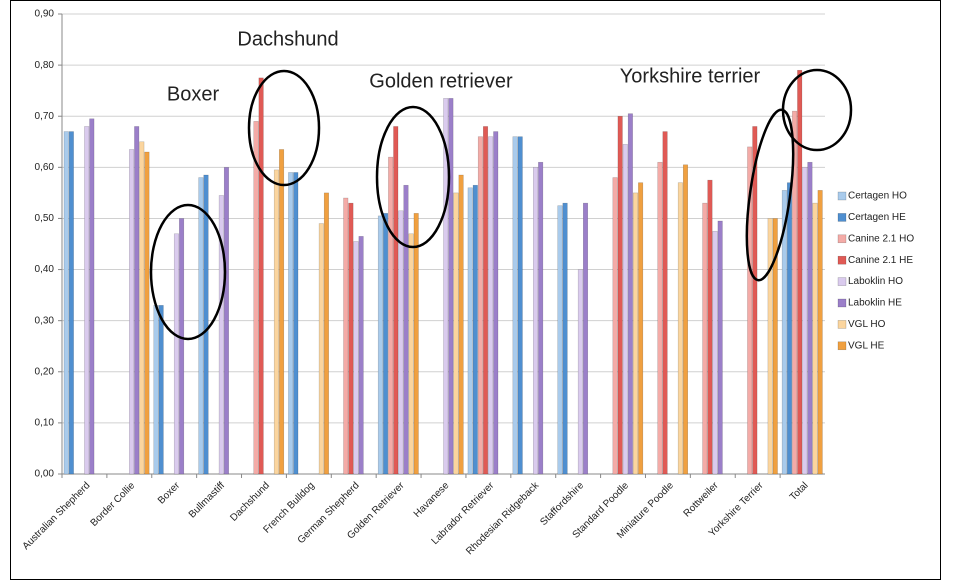  Describe the element at coordinates (287, 39) in the screenshot. I see `annotation: Dachshund` at that location.